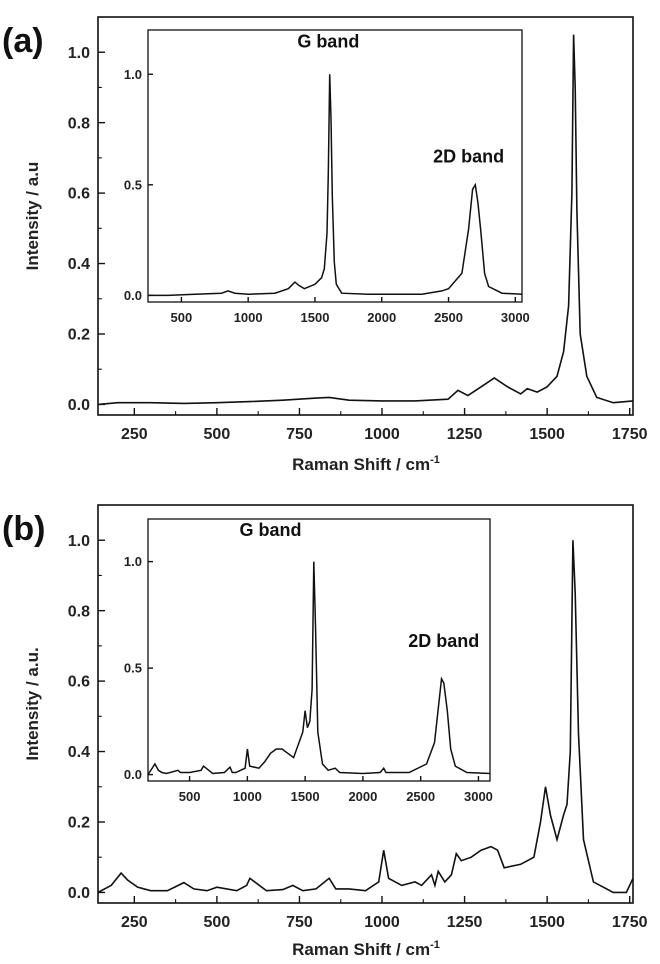 The height and width of the screenshot is (964, 660). Describe the element at coordinates (443, 641) in the screenshot. I see `panel-b-inset-2d-band-label: 2D band` at that location.